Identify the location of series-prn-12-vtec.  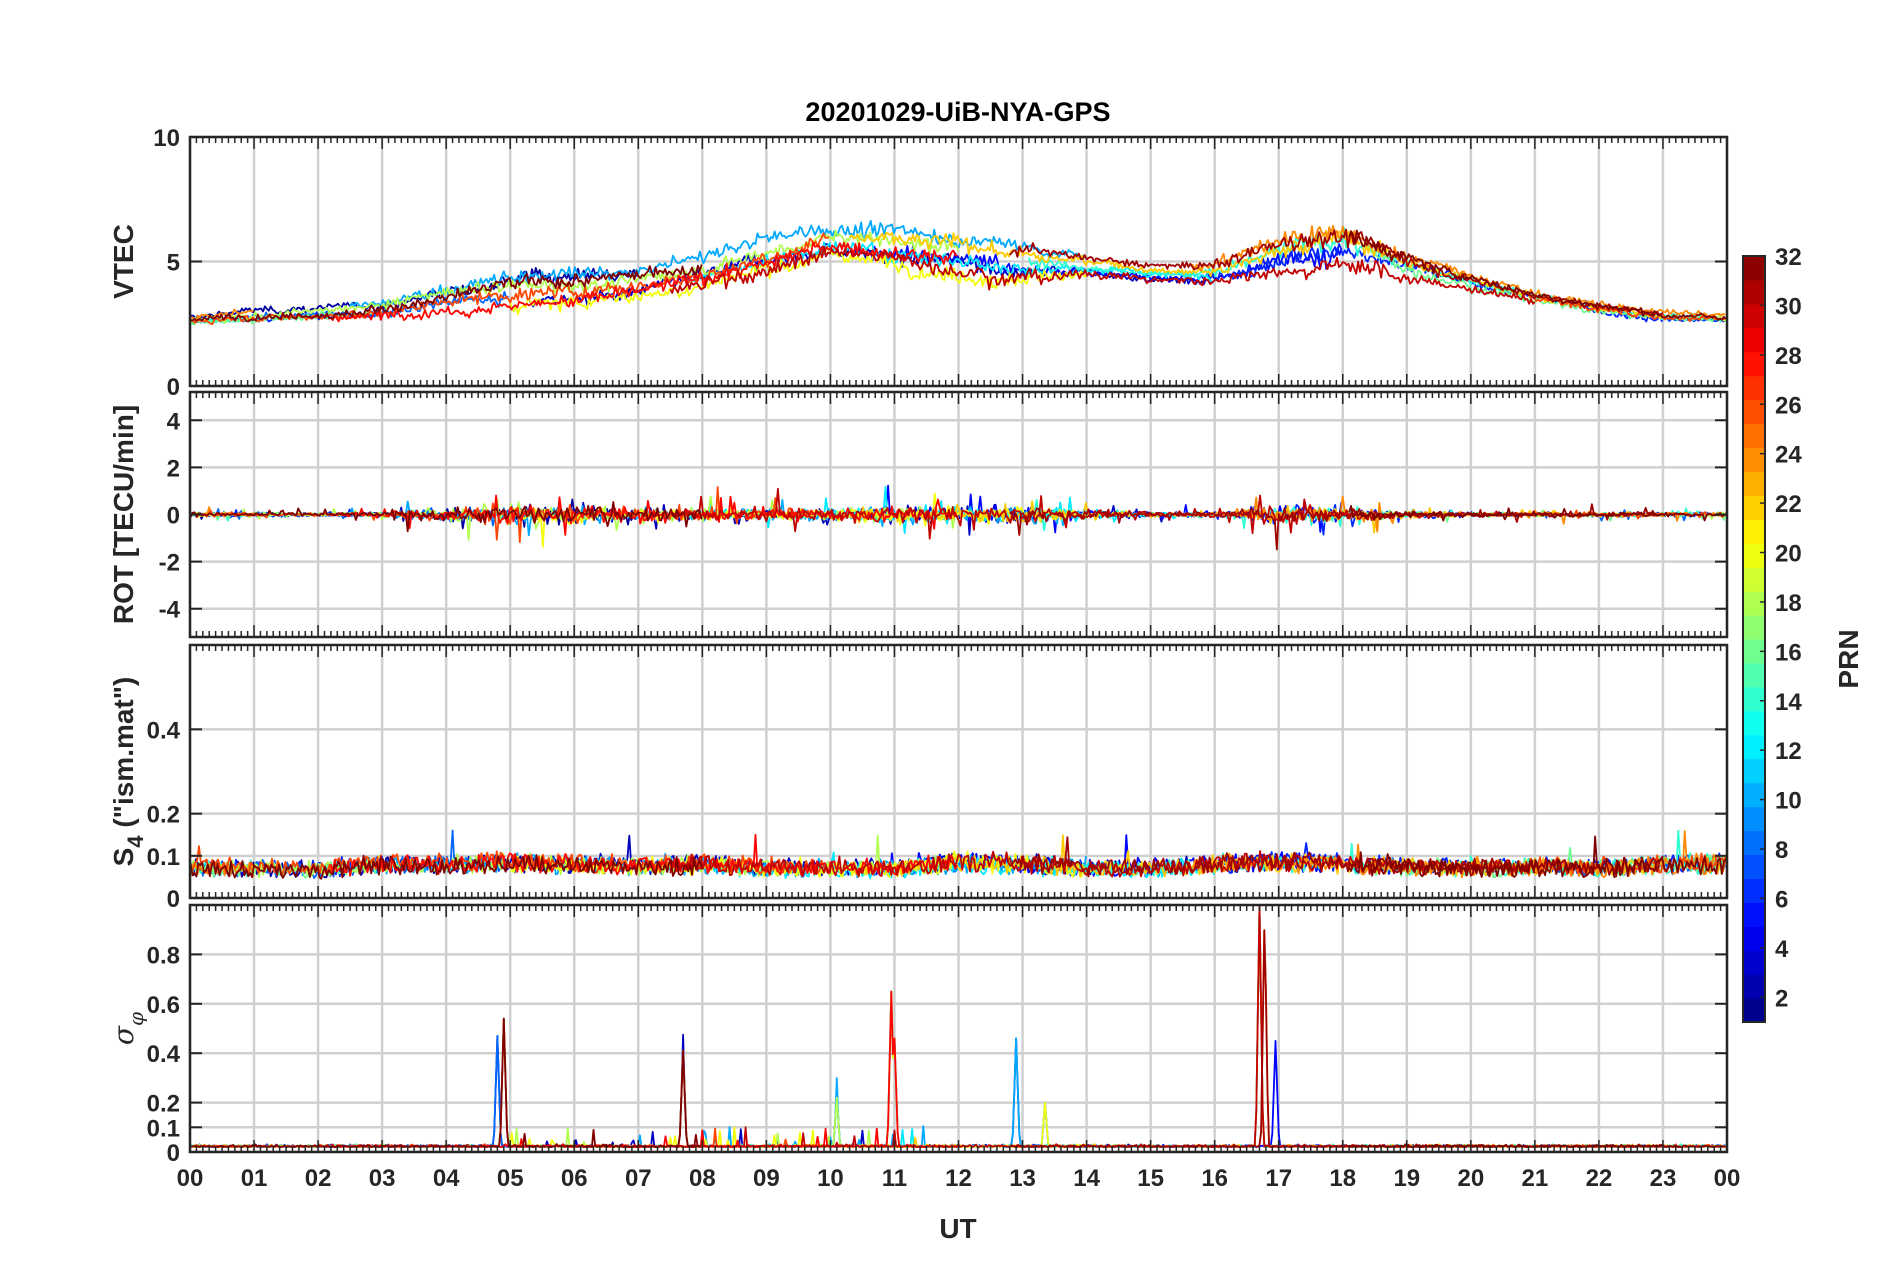
(952, 262).